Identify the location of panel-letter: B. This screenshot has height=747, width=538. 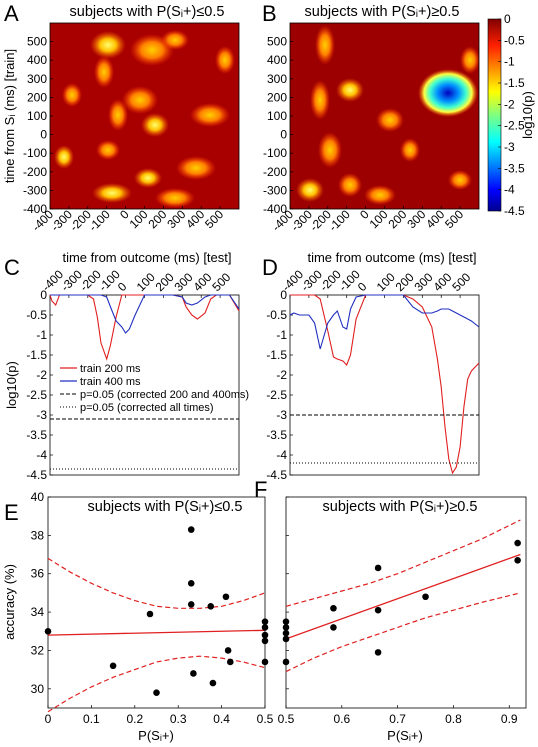
(269, 13).